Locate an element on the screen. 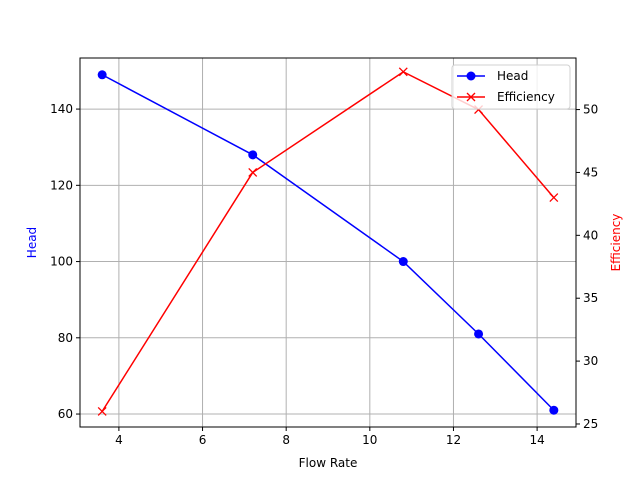 This screenshot has height=480, width=640. x-tick-label: 4 is located at coordinates (119, 440).